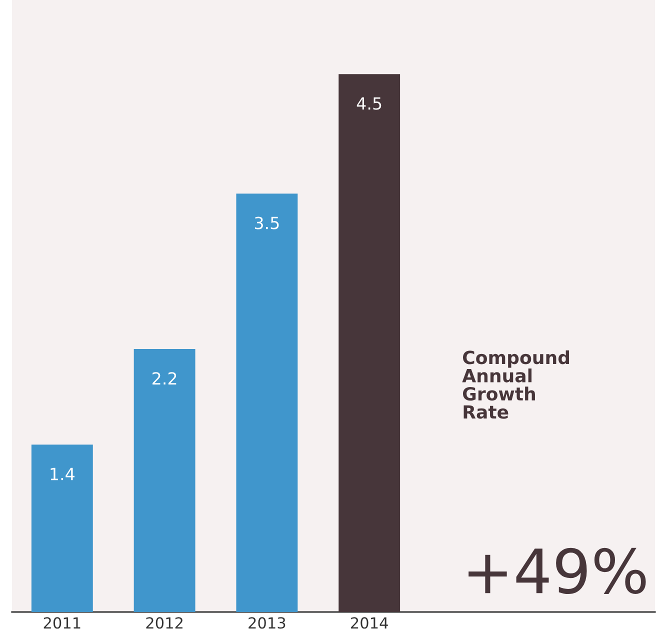 This screenshot has height=639, width=656. Describe the element at coordinates (369, 623) in the screenshot. I see `x-tick-label: 2014` at that location.